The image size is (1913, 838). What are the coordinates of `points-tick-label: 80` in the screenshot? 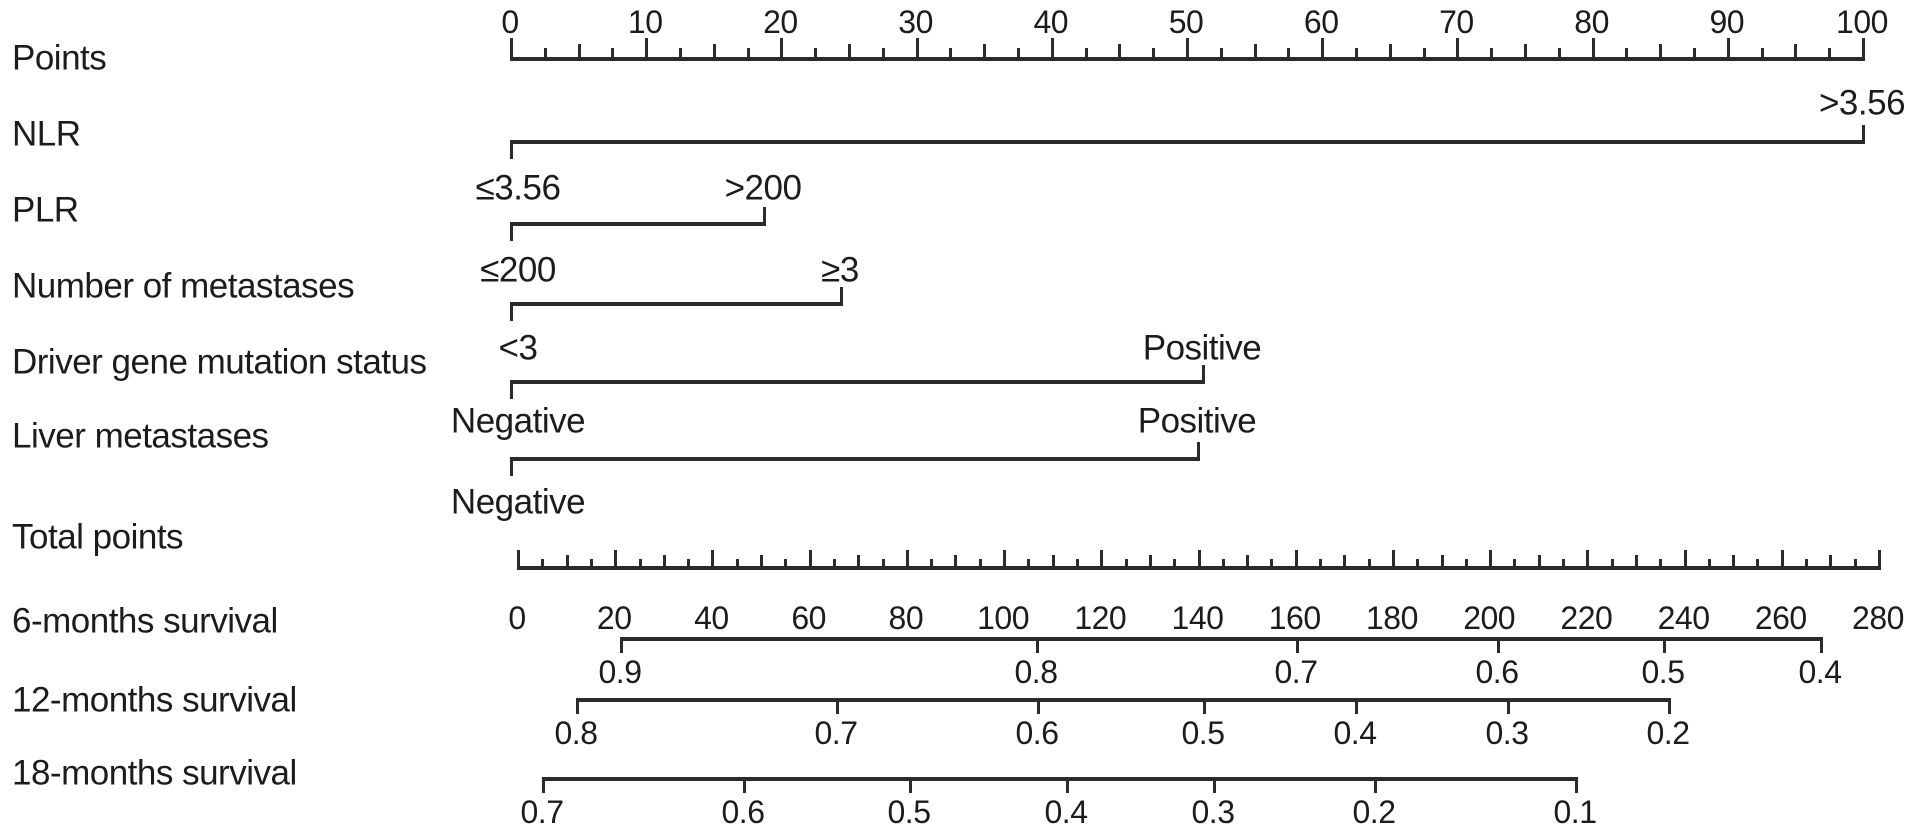 It's located at (1591, 22).